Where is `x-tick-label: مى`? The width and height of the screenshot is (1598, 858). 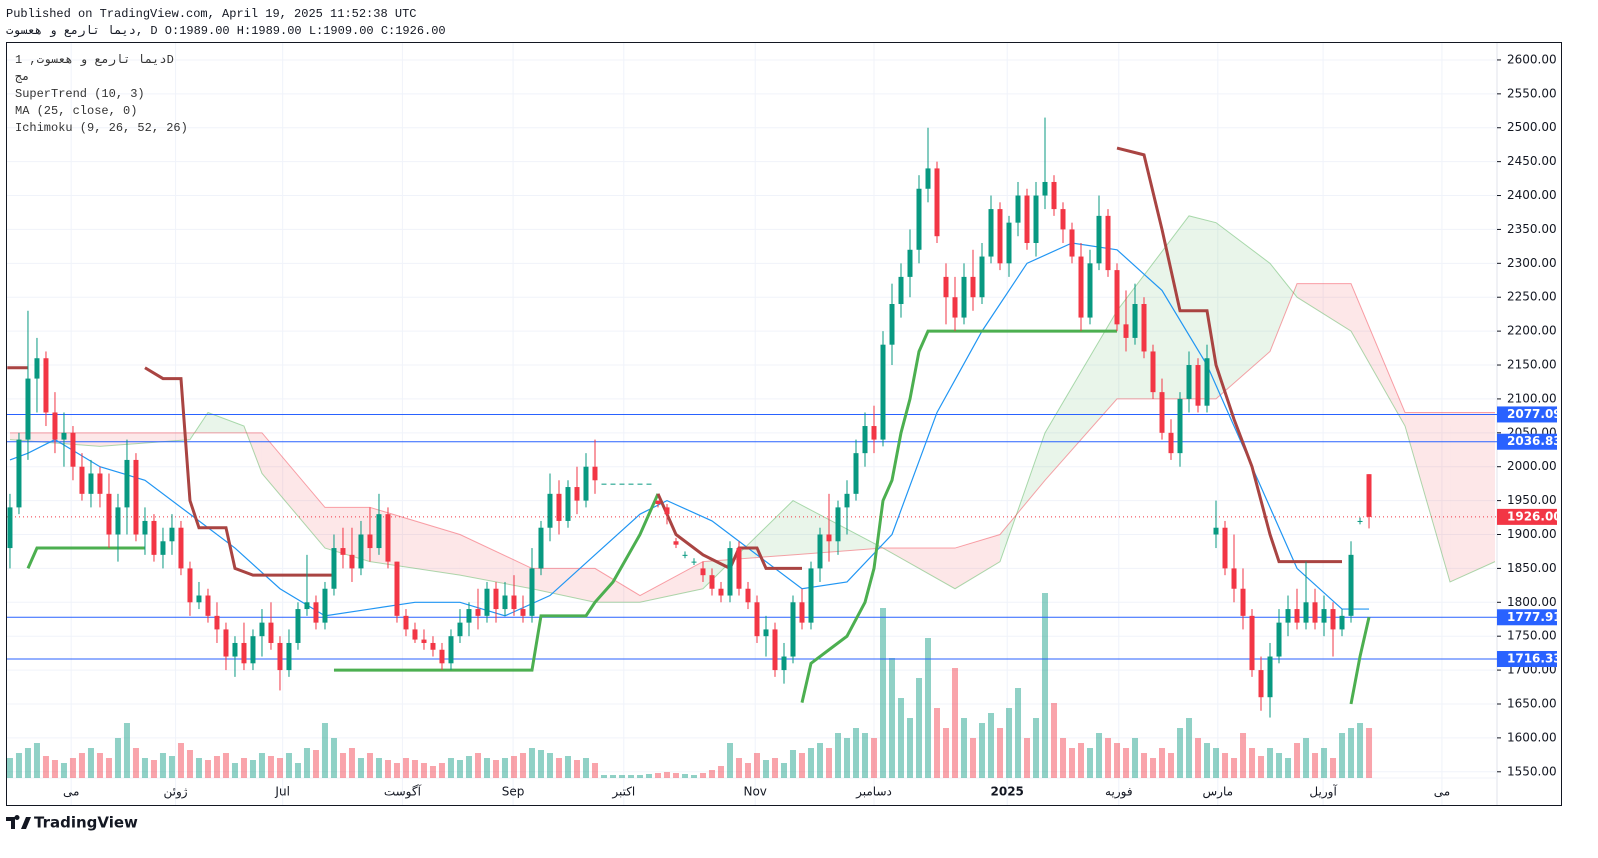
x-tick-label: مى is located at coordinates (71, 792).